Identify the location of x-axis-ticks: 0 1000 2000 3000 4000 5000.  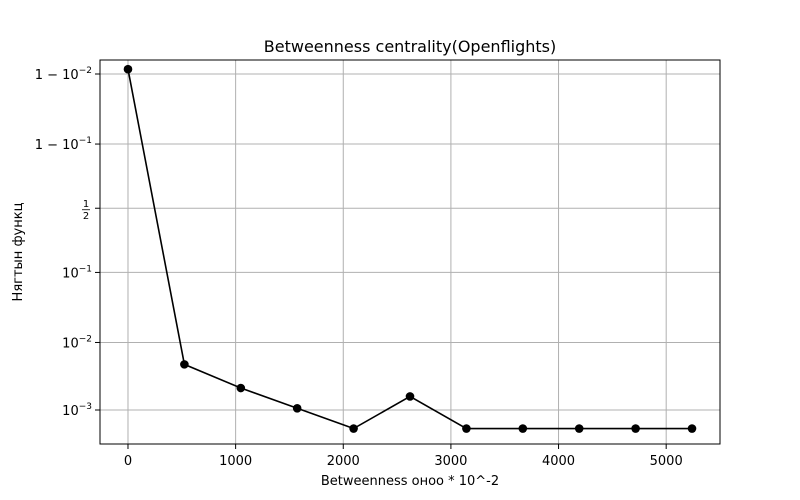
(403, 456).